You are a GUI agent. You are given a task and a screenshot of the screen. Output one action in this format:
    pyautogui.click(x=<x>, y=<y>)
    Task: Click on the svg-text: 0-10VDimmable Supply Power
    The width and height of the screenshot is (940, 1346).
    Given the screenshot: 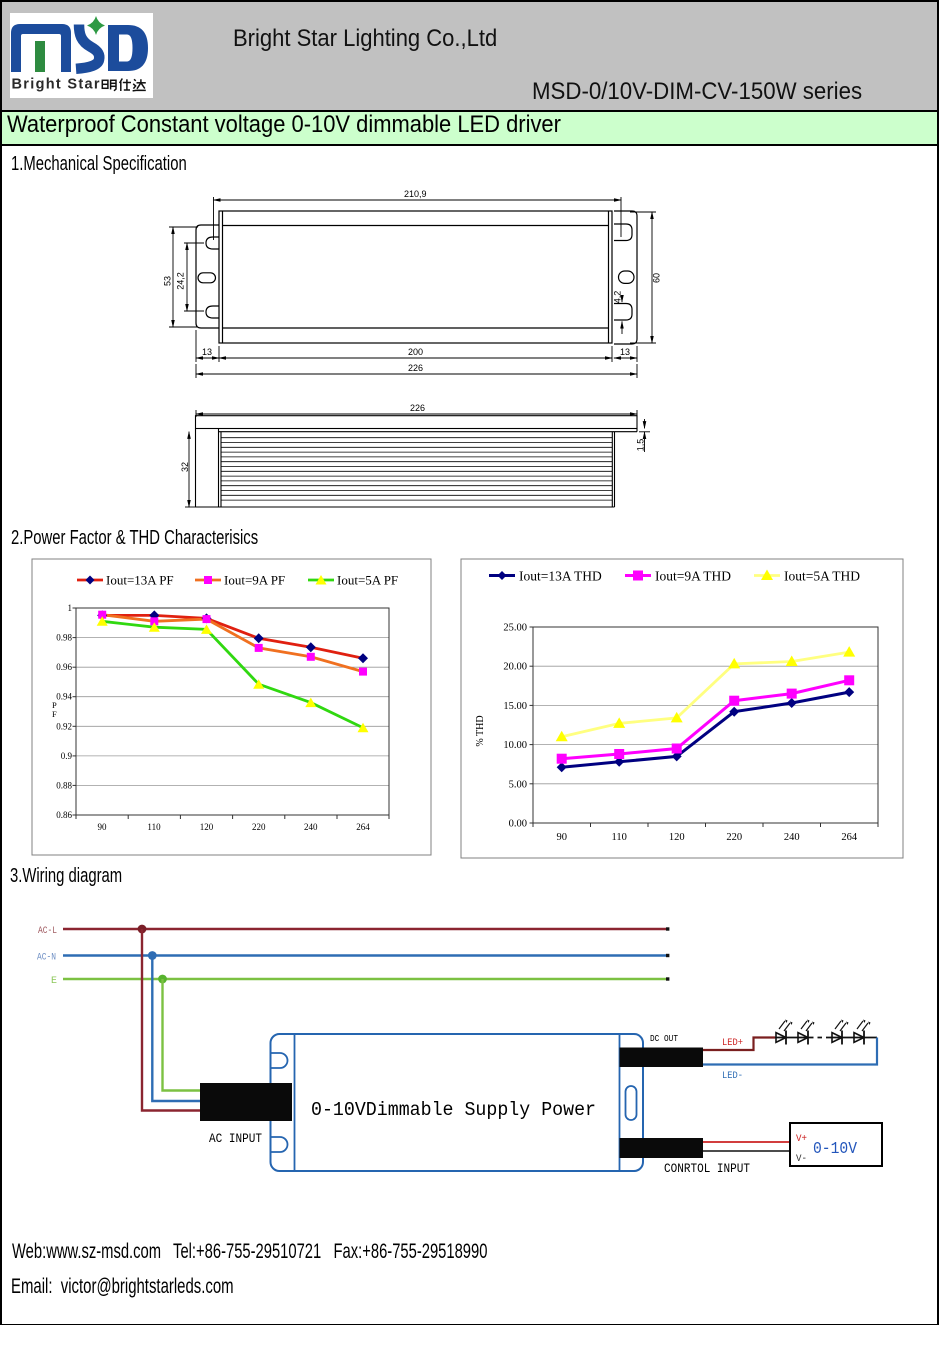 What is the action you would take?
    pyautogui.click(x=453, y=1110)
    